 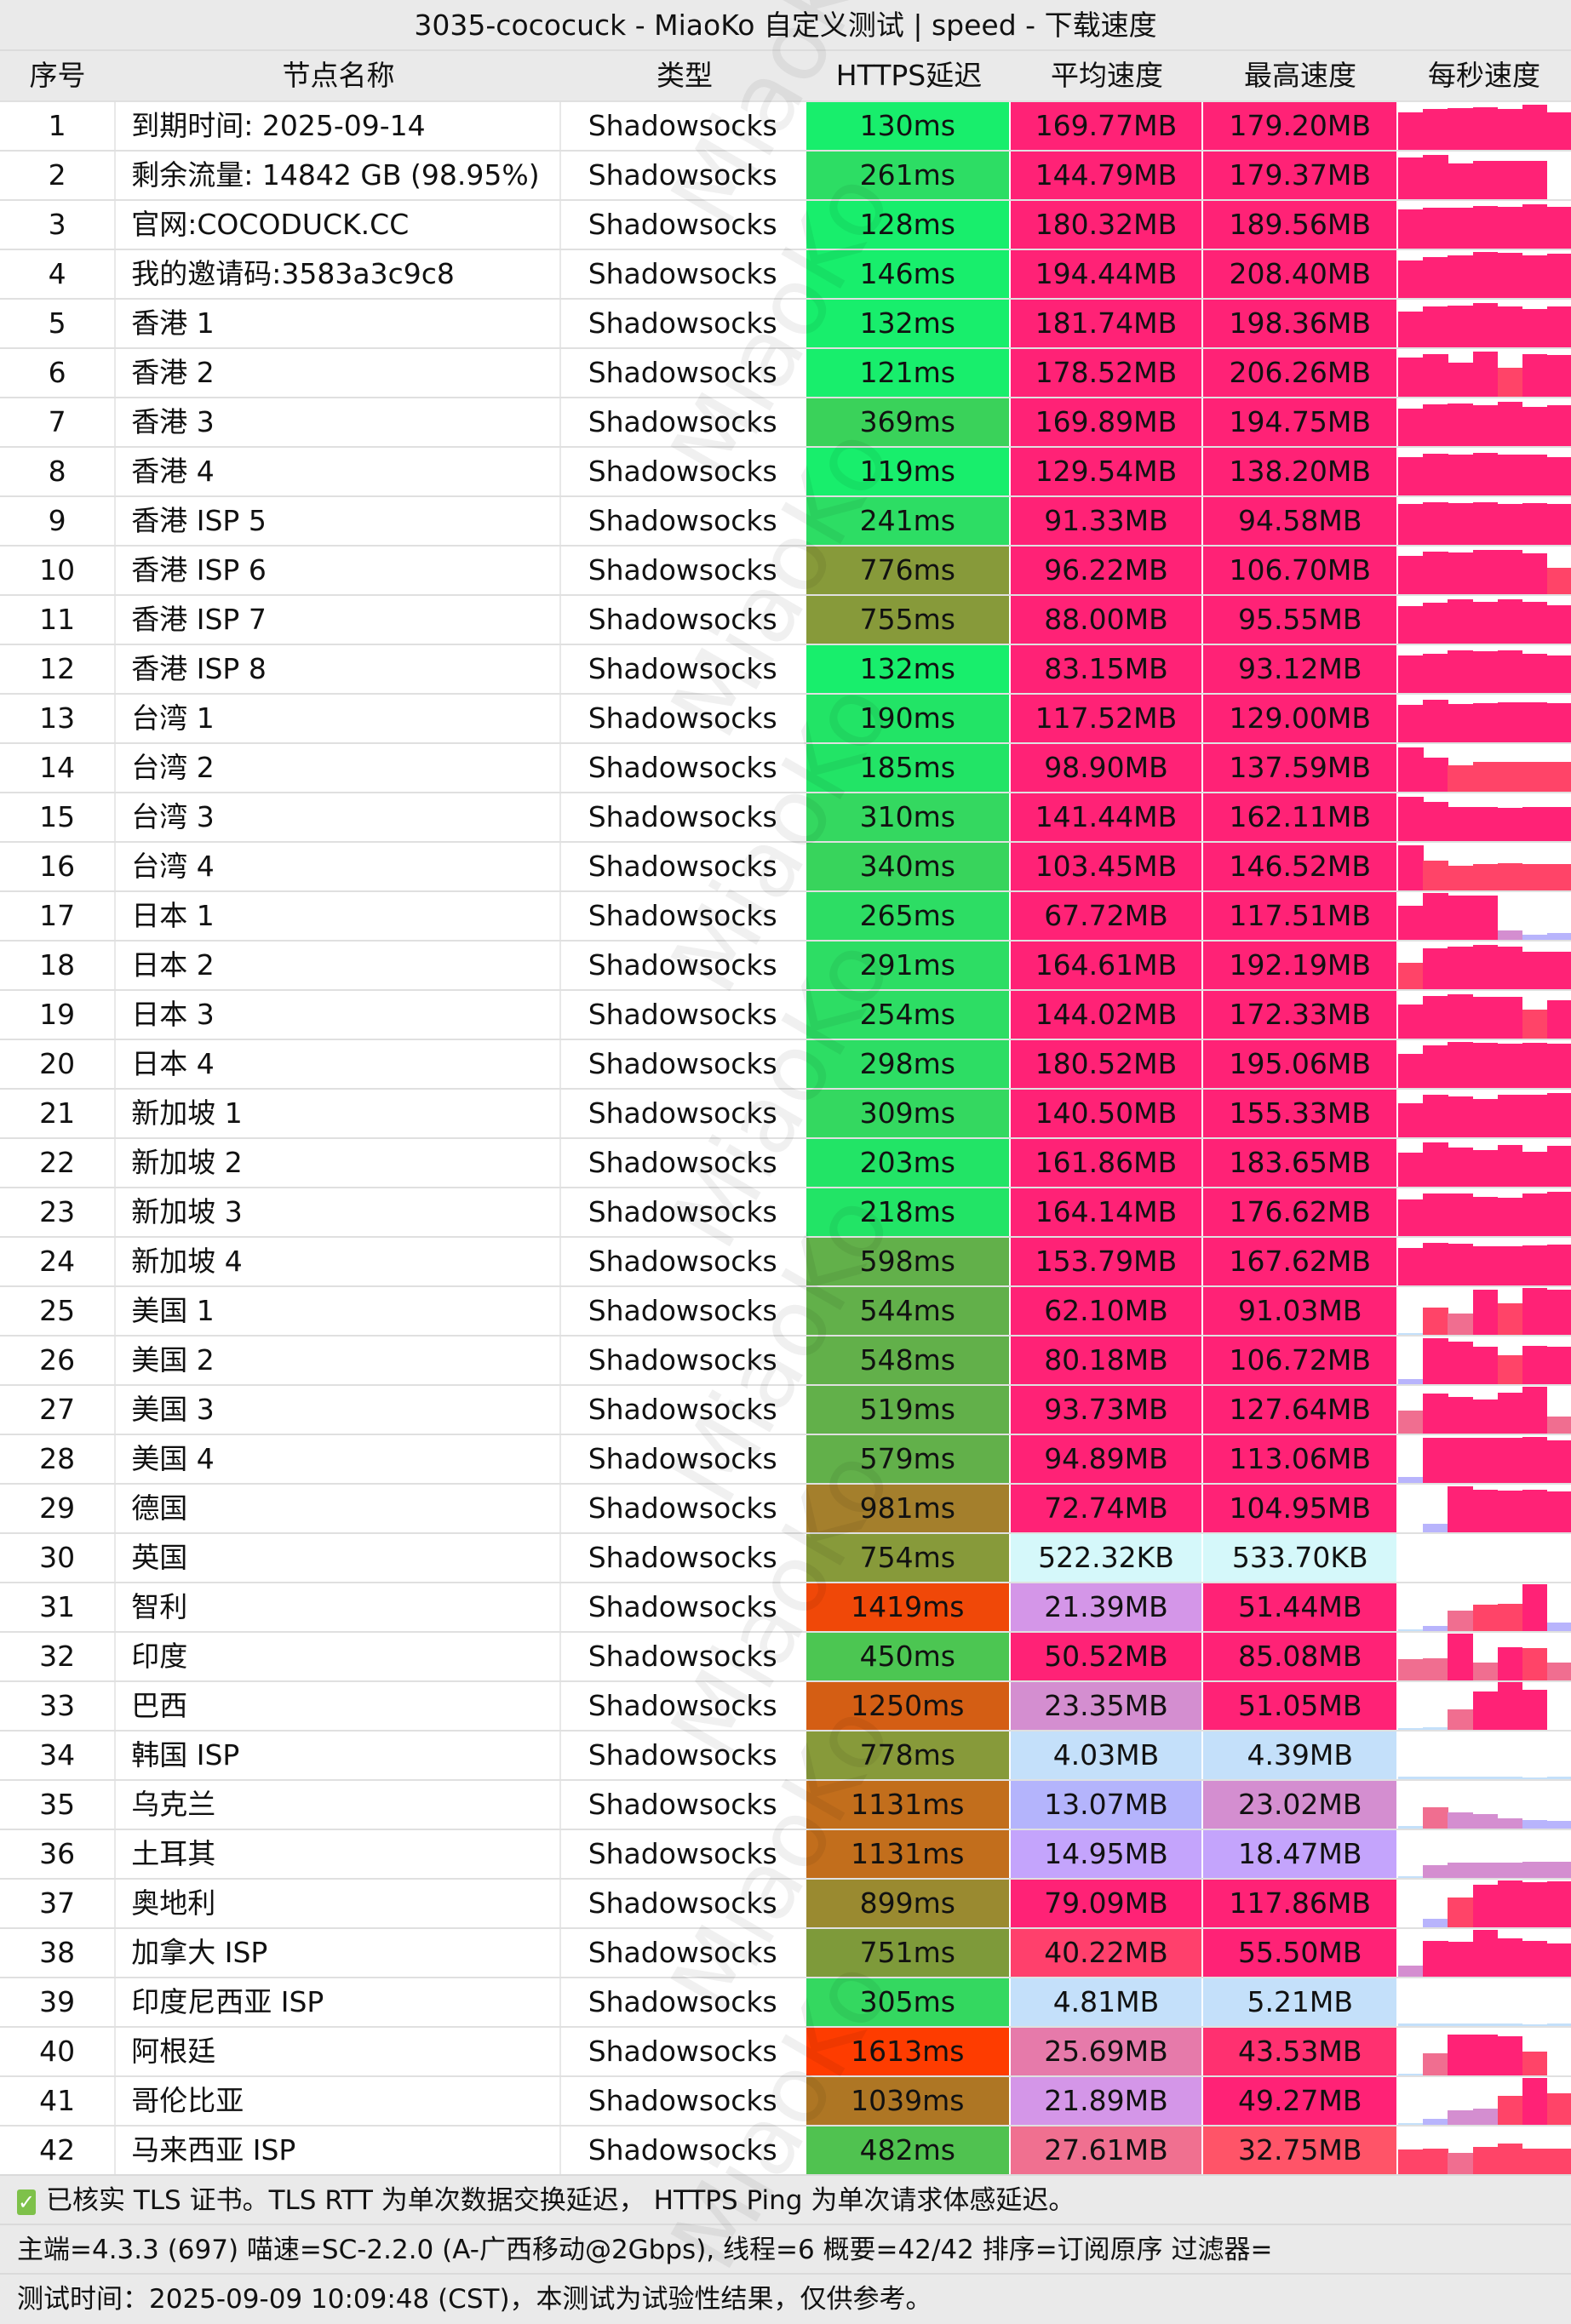 What do you see at coordinates (786, 1853) in the screenshot?
I see `table-row: 36 土耳其 Shadowsocks 1131ms 14.95MB 18.47MB` at bounding box center [786, 1853].